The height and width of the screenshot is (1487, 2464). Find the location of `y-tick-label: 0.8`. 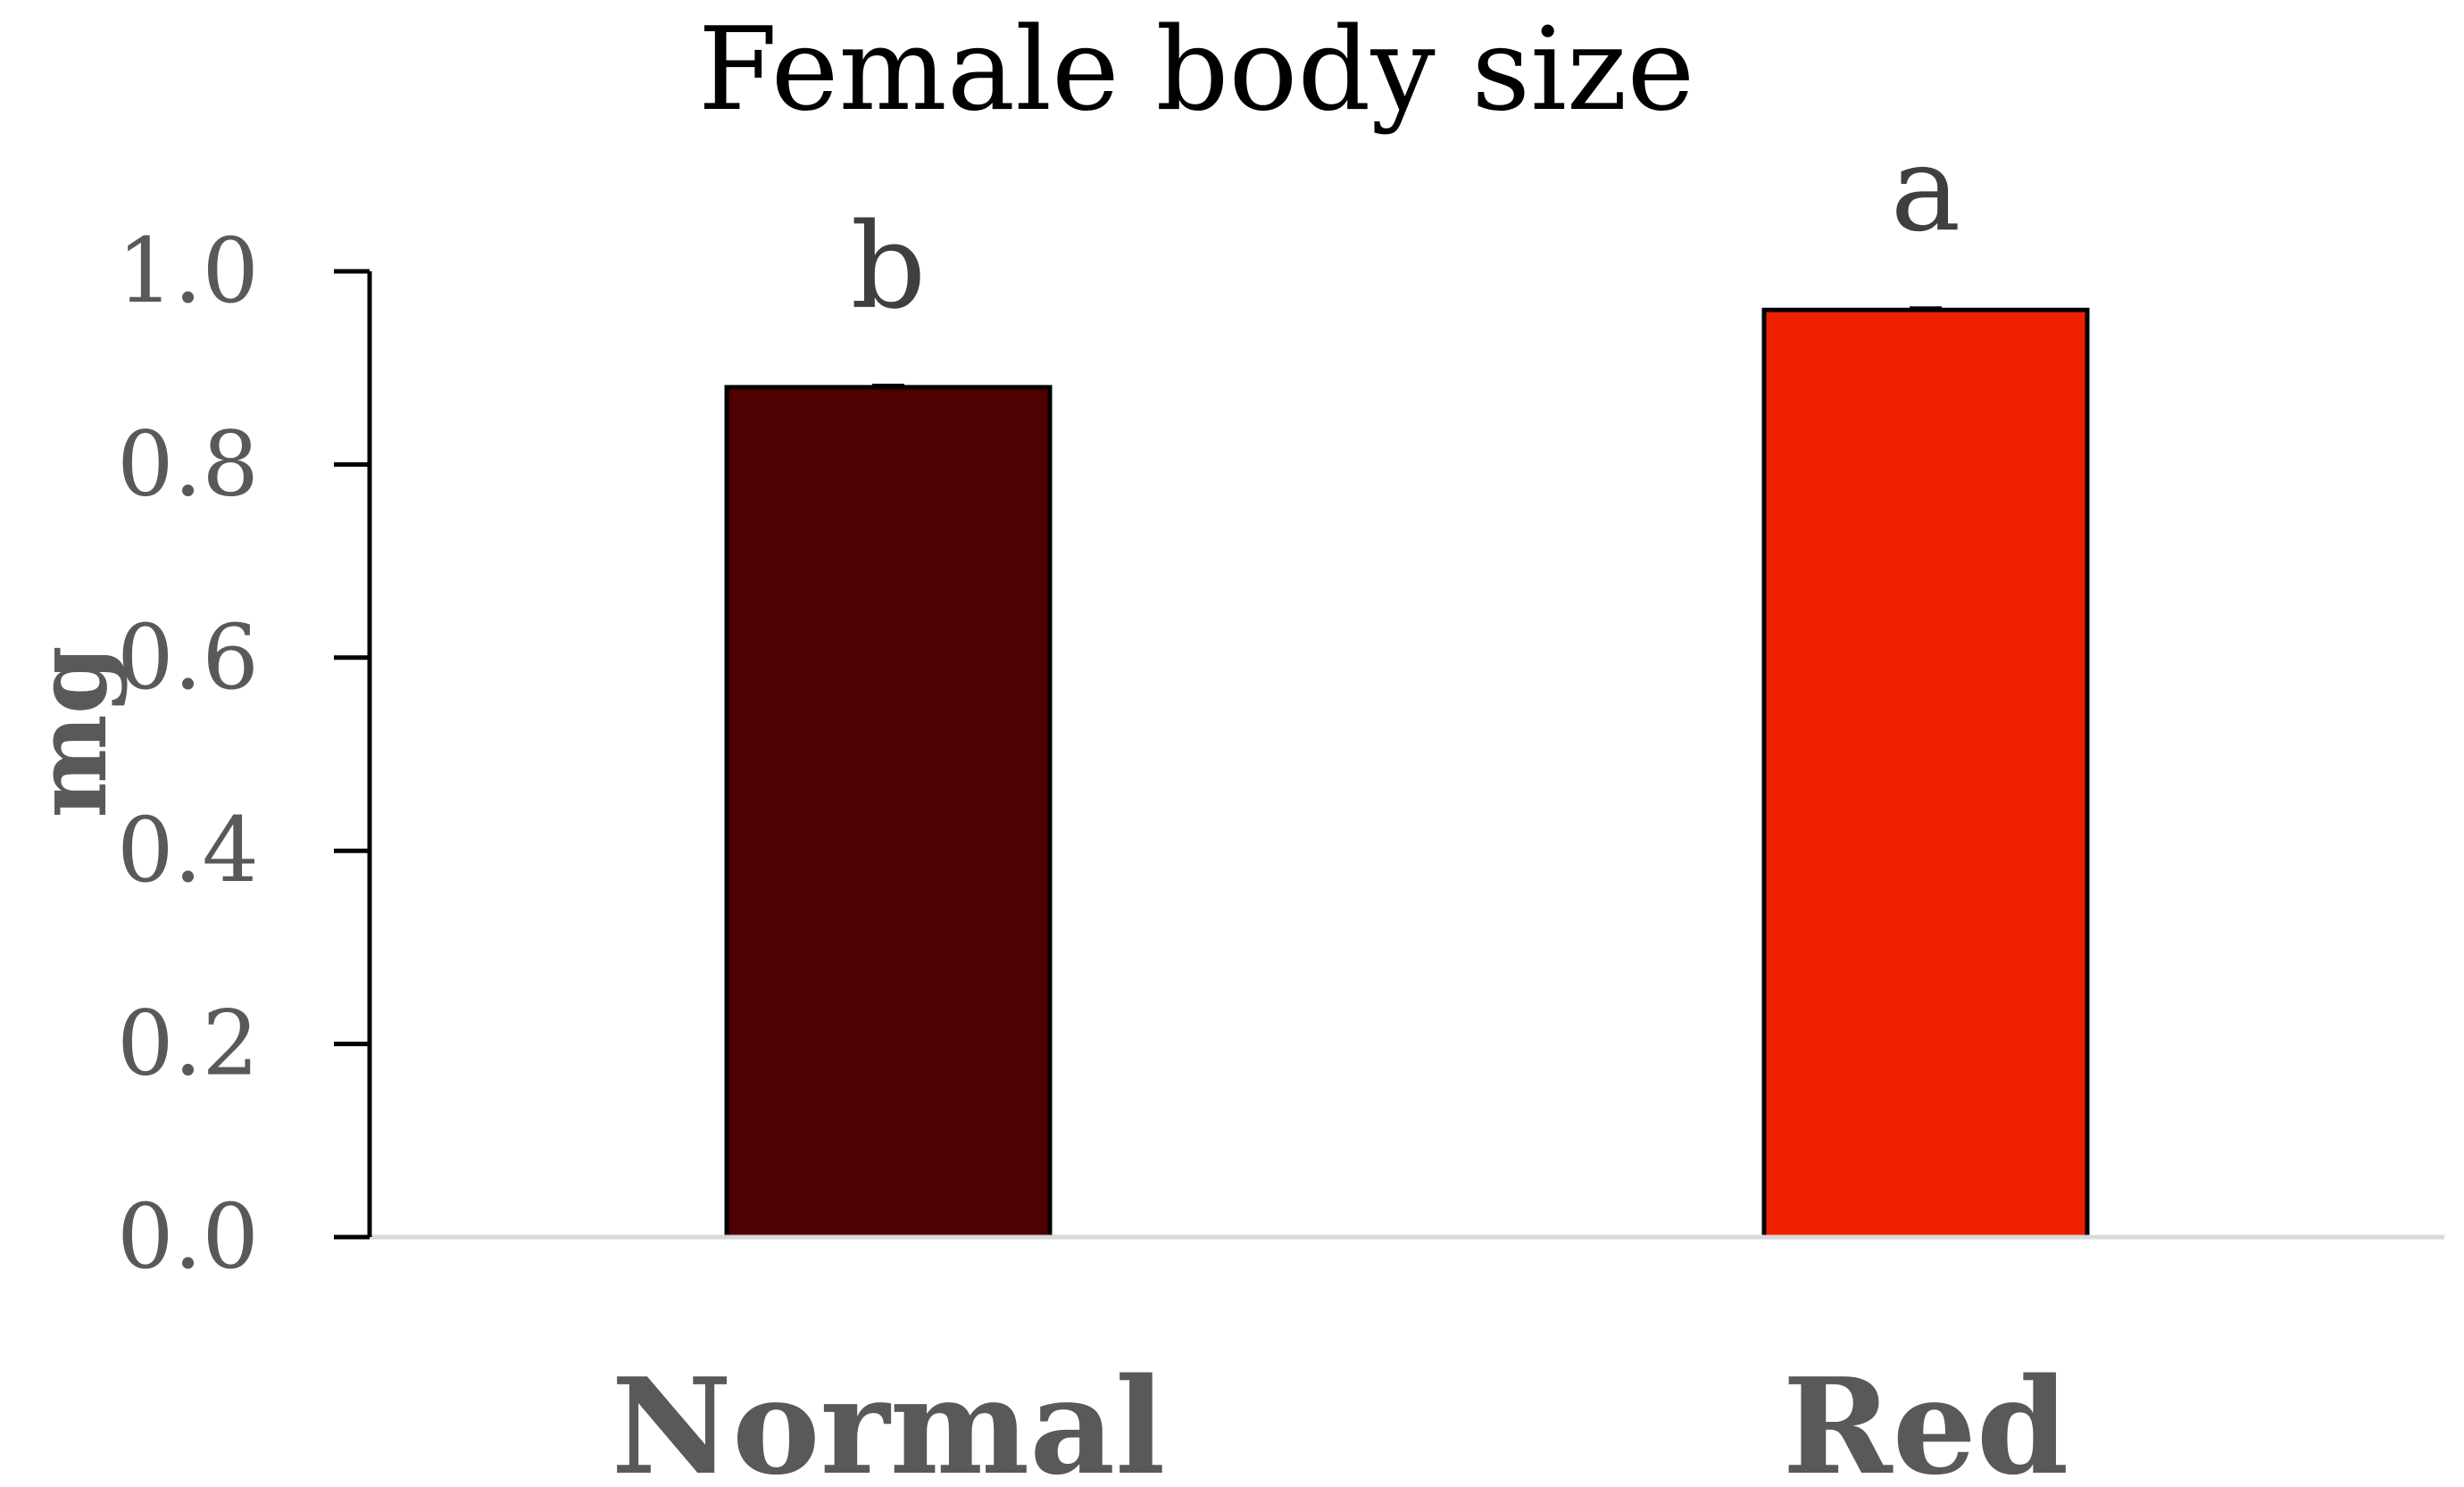

y-tick-label: 0.8 is located at coordinates (188, 464).